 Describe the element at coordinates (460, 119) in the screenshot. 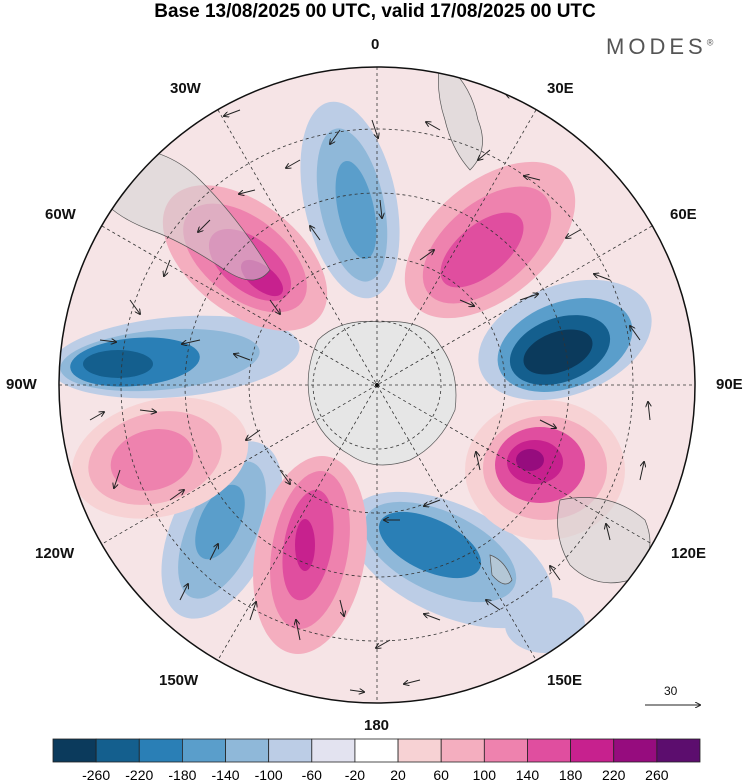

I see `africa` at that location.